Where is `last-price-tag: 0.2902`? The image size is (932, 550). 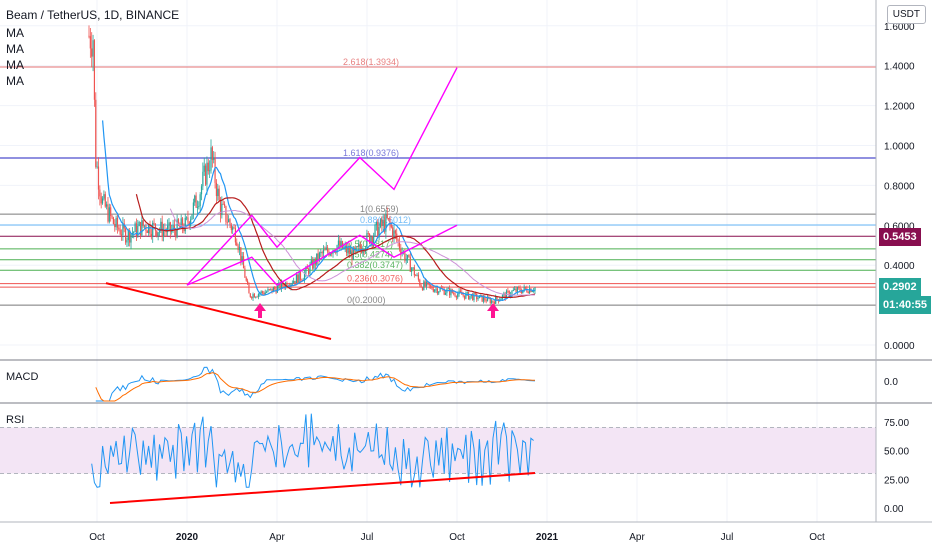
last-price-tag: 0.2902 is located at coordinates (900, 287).